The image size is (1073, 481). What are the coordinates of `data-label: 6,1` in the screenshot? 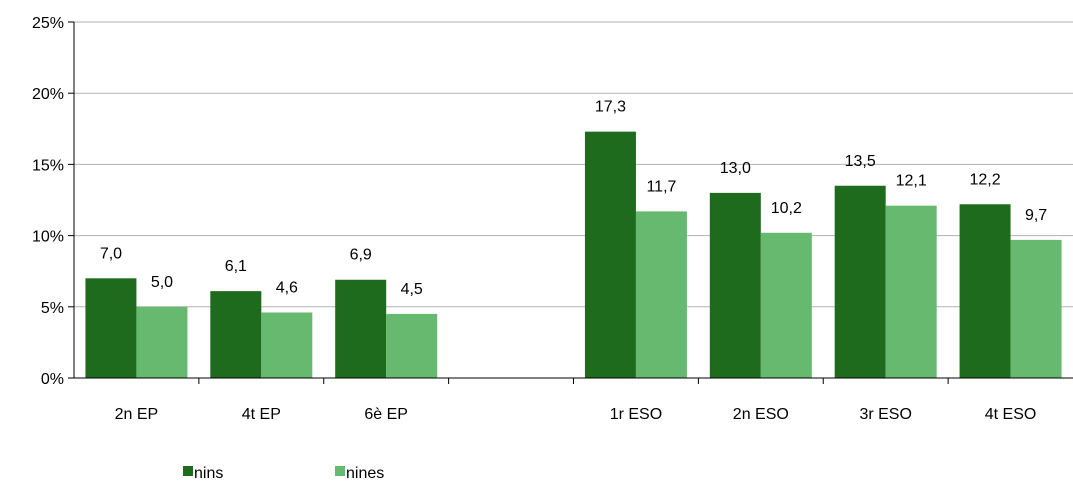 It's located at (236, 266).